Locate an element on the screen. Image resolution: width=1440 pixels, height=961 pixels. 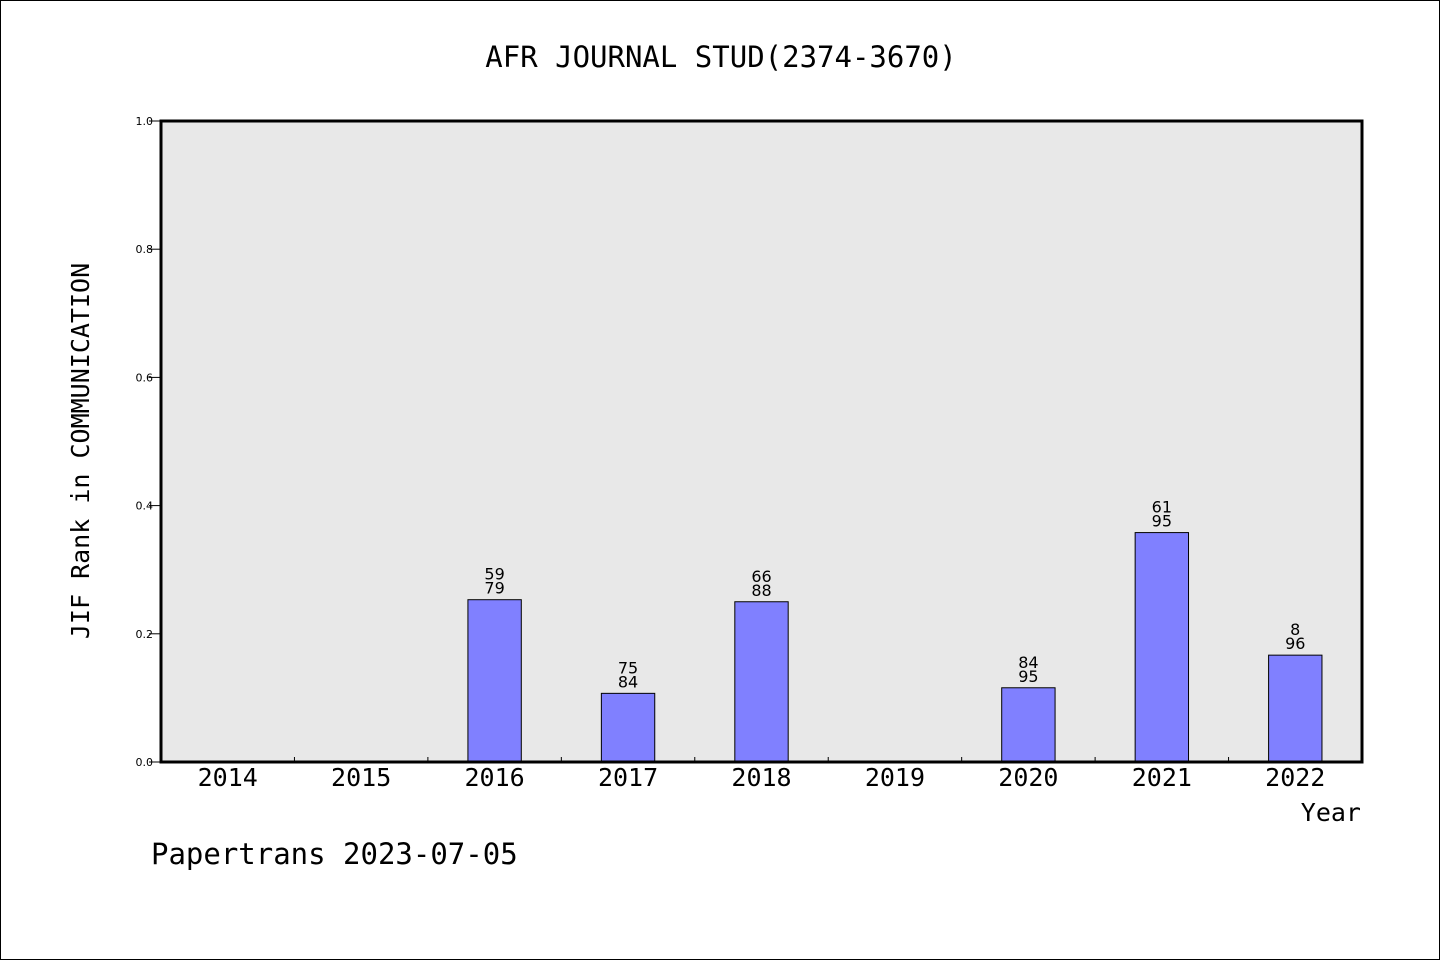
x-tick-label: 2016 is located at coordinates (495, 777).